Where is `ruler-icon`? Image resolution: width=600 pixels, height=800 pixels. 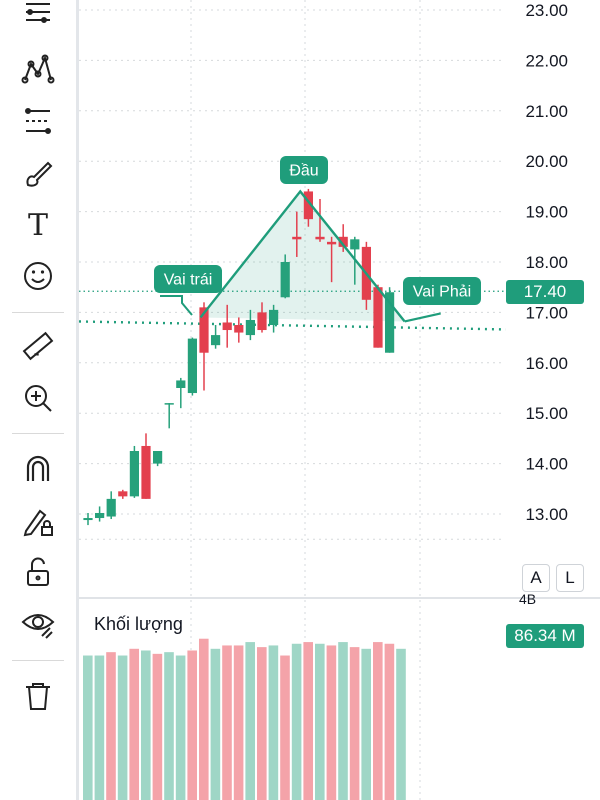
ruler-icon is located at coordinates (38, 346).